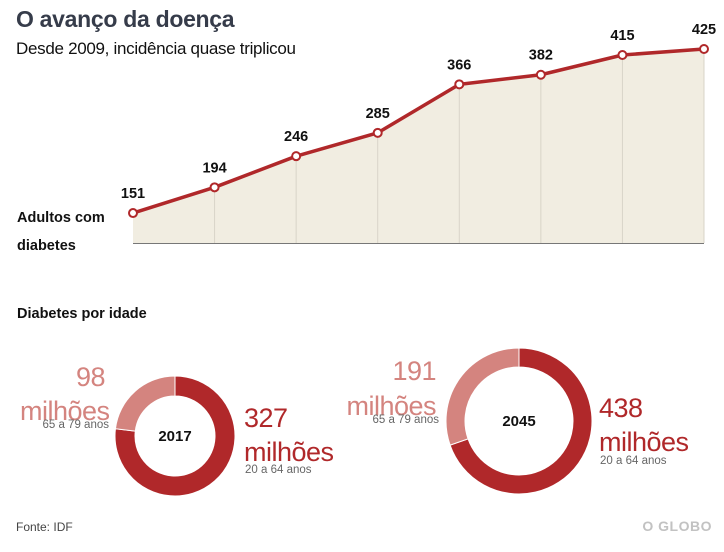 This screenshot has height=552, width=724. Describe the element at coordinates (61, 232) in the screenshot. I see `y-axis-label: Adultos com diabetes` at that location.